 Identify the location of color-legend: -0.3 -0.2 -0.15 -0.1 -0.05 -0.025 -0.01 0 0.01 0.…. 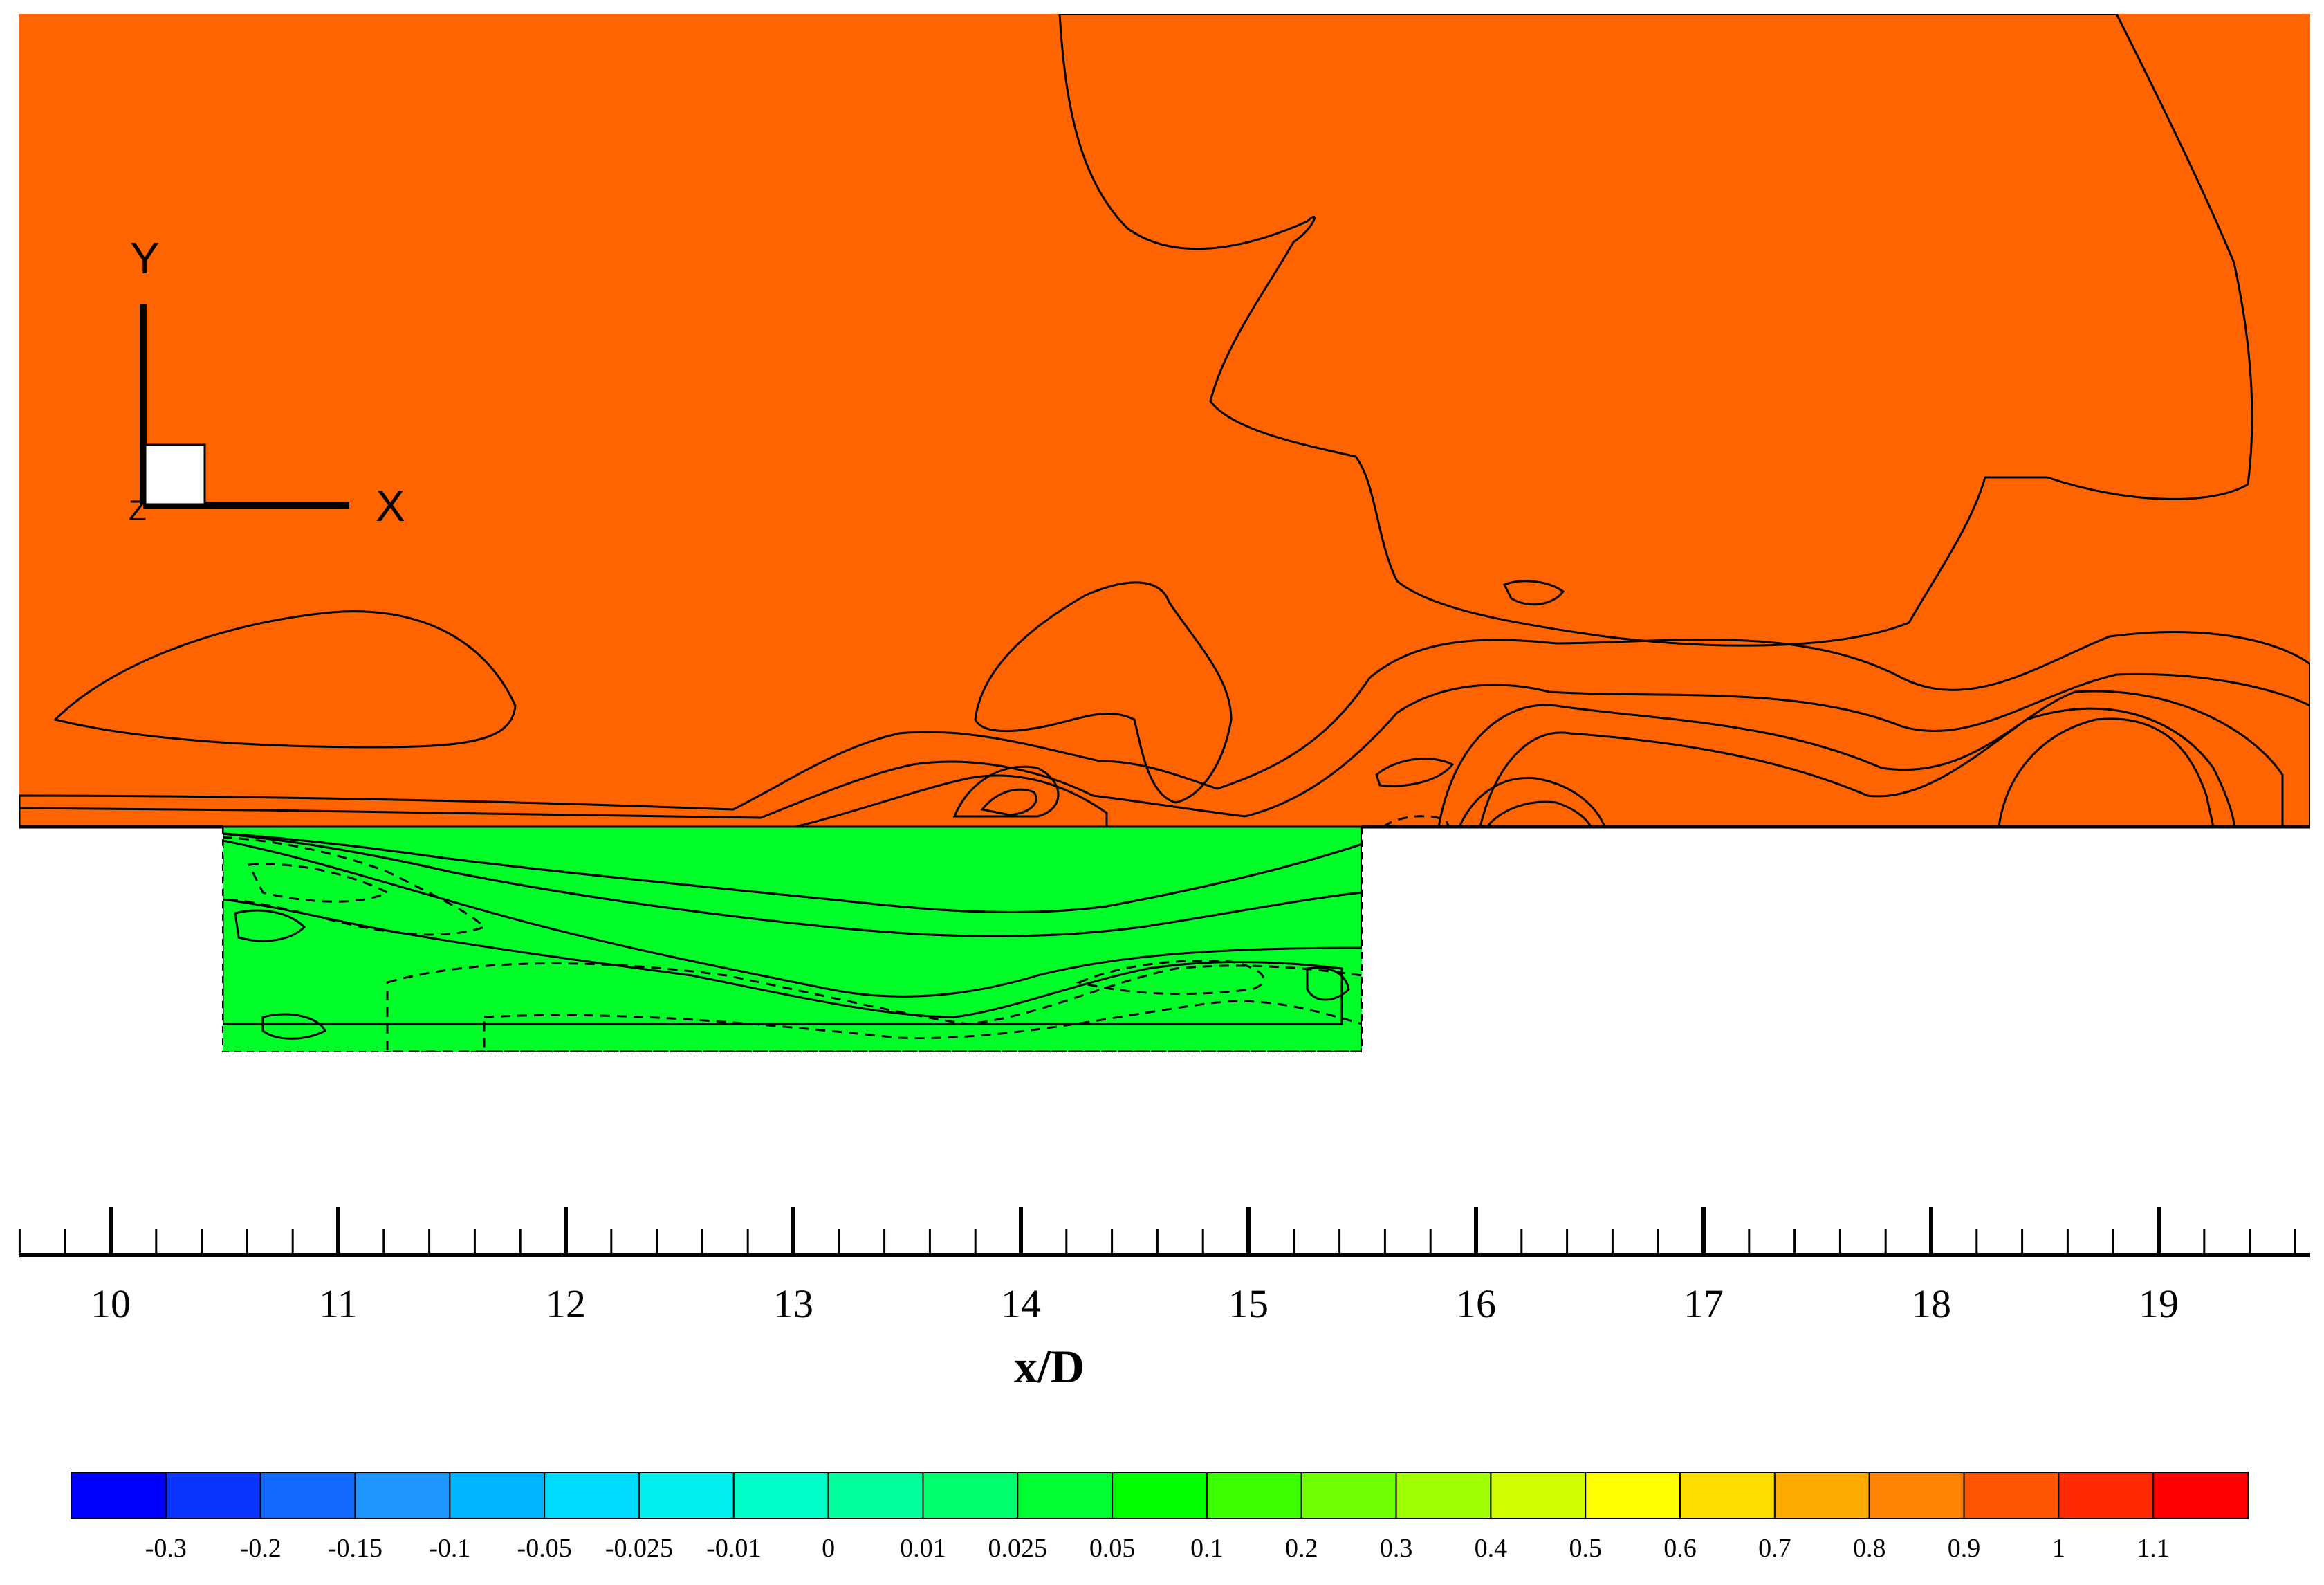
(1160, 1517).